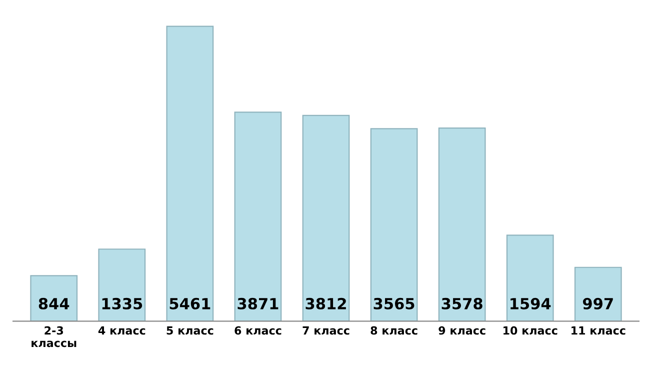 This screenshot has height=387, width=652. What do you see at coordinates (190, 330) in the screenshot?
I see `x-tick-label: 5 класс` at bounding box center [190, 330].